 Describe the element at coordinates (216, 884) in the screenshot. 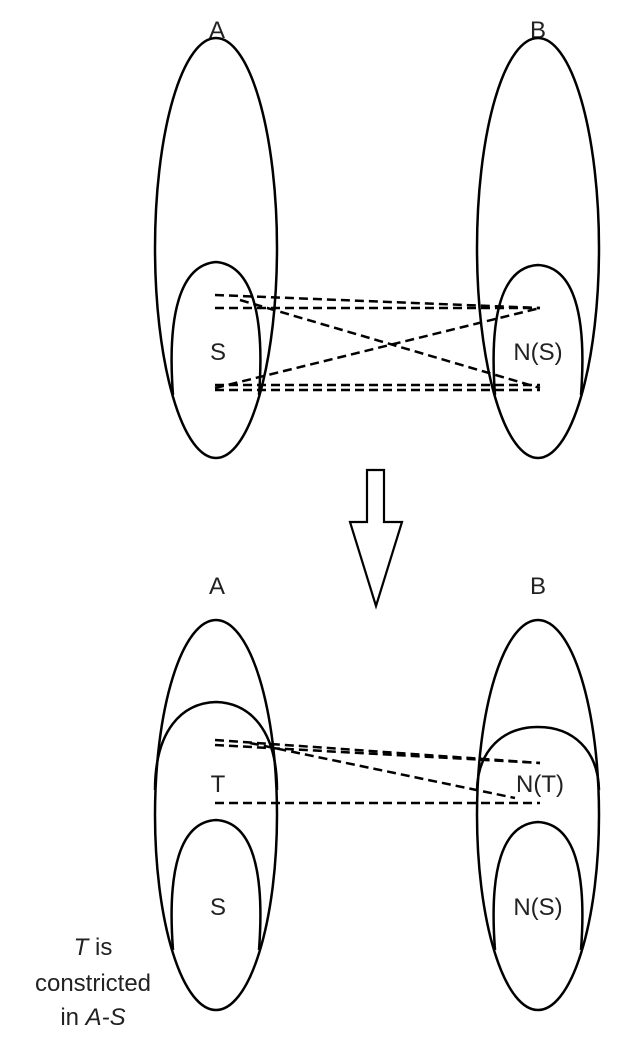

I see `bottom-subset-s-curve` at that location.